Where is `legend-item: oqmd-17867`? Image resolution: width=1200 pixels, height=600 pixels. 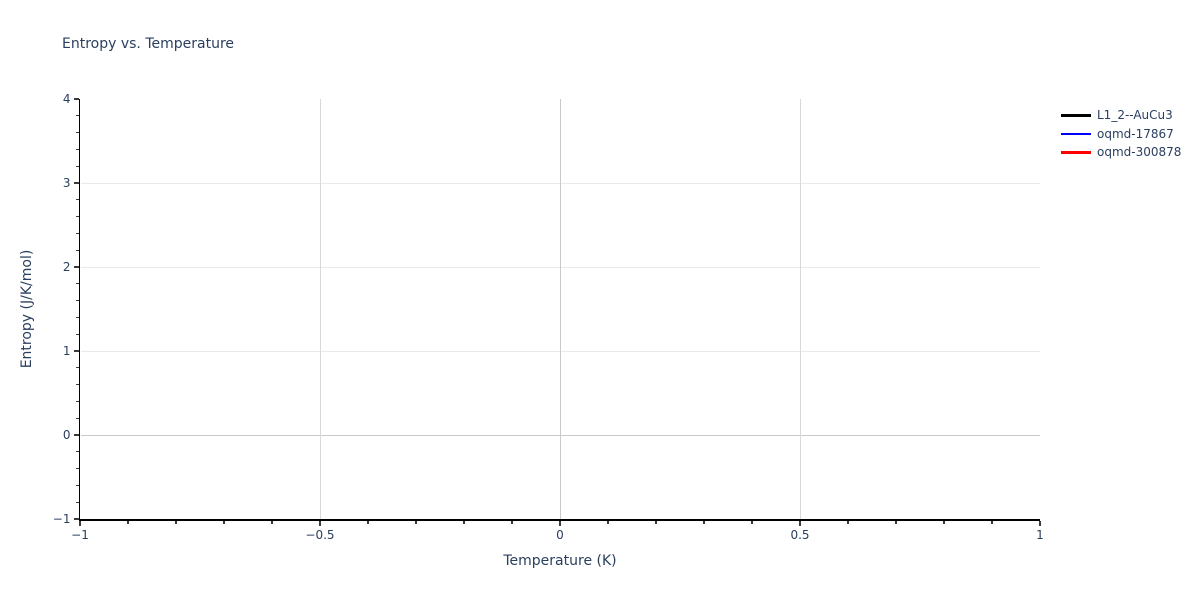 legend-item: oqmd-17867 is located at coordinates (1121, 134).